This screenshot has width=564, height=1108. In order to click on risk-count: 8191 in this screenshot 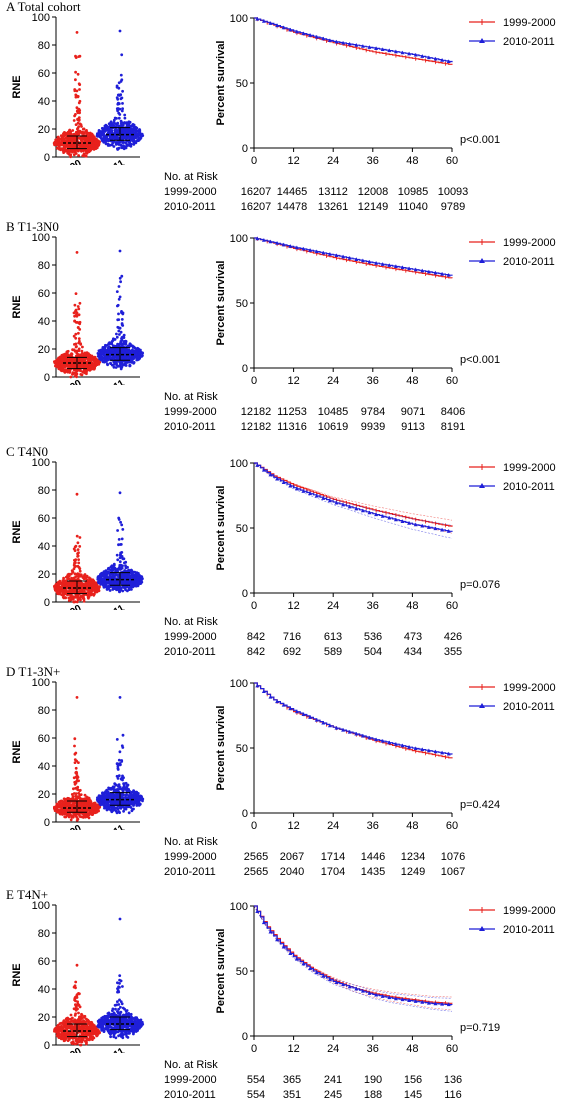, I will do `click(453, 427)`.